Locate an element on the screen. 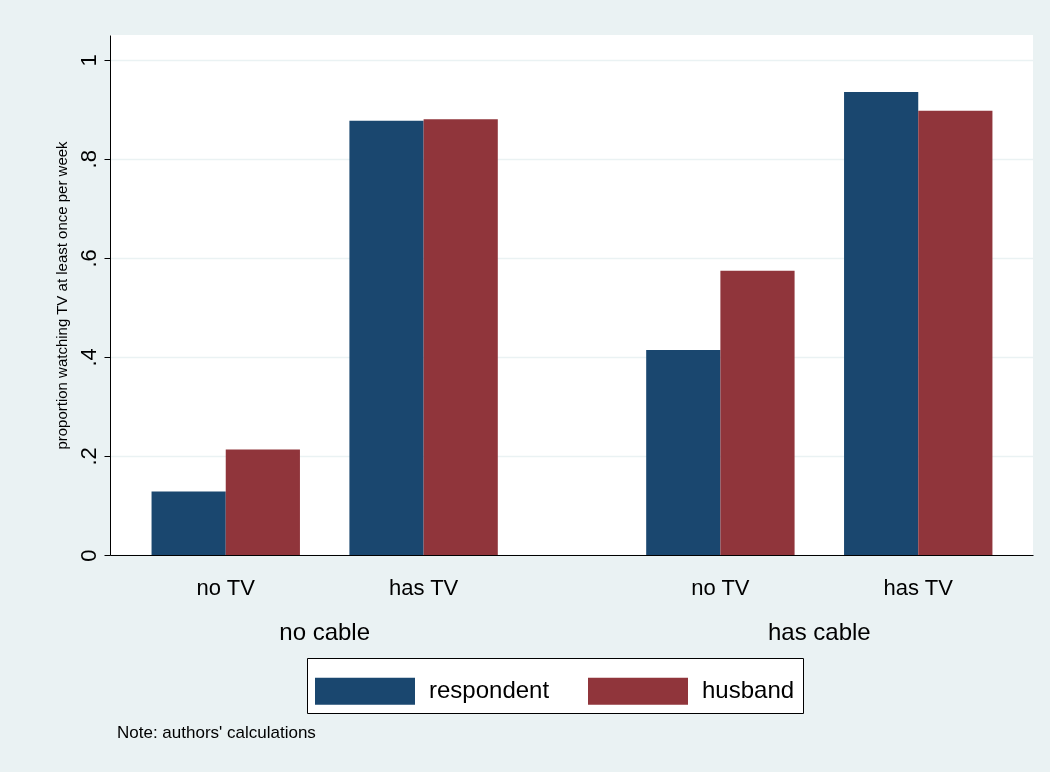 This screenshot has height=772, width=1050. y-tick-label: 1 is located at coordinates (88, 60).